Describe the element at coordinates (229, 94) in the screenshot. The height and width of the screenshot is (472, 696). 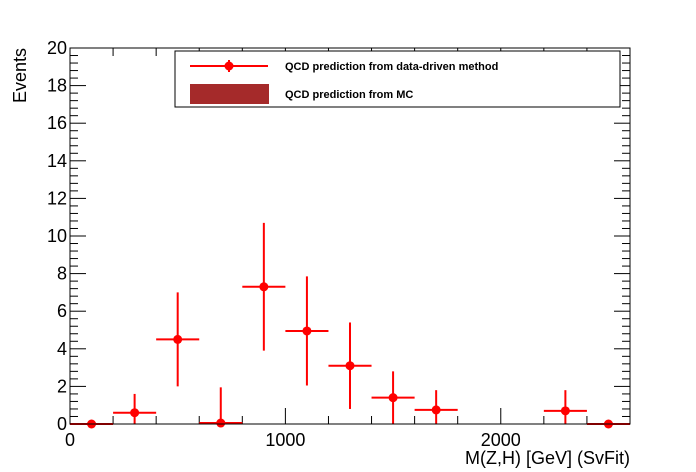
I see `legend-swatch` at that location.